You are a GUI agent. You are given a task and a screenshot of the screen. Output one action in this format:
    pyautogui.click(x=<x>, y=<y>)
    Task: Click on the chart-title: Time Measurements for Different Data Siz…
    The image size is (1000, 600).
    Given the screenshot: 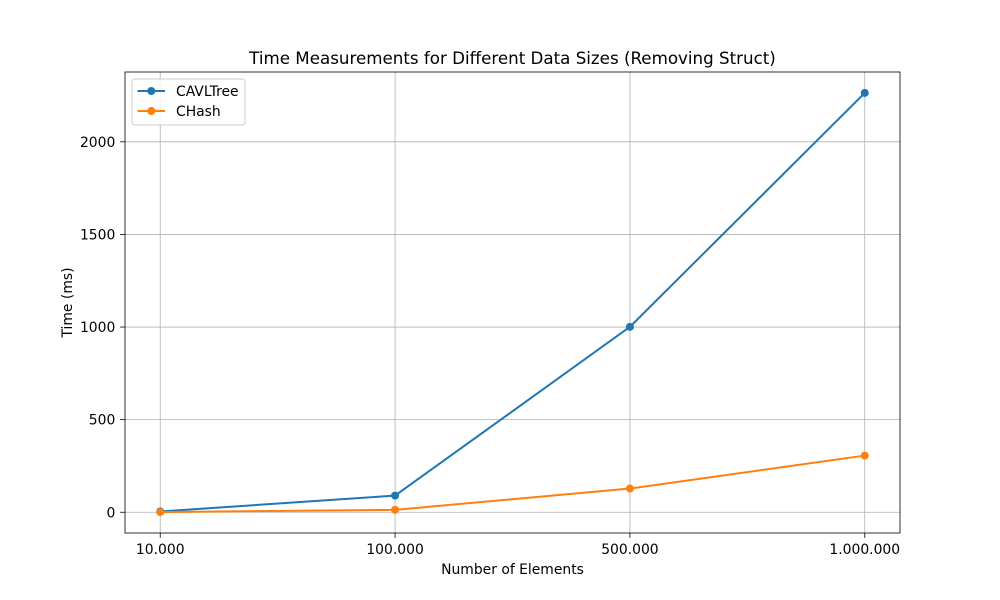 What is the action you would take?
    pyautogui.click(x=512, y=58)
    